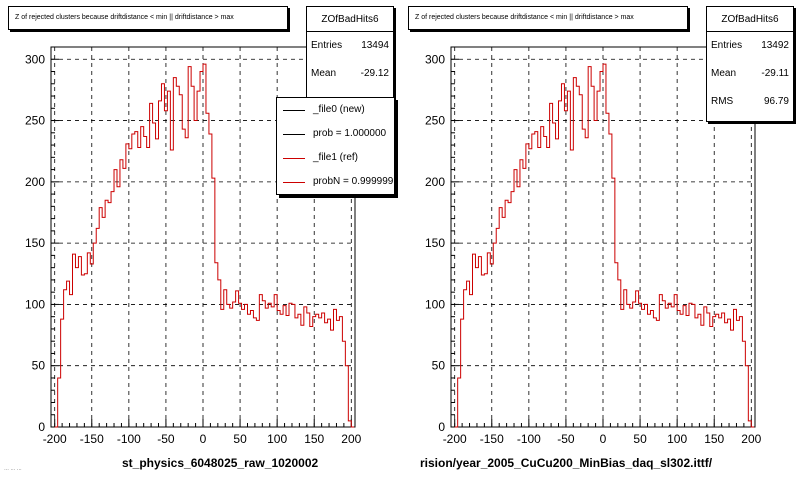  What do you see at coordinates (327, 45) in the screenshot?
I see `left-stats-entries-label: Entries` at bounding box center [327, 45].